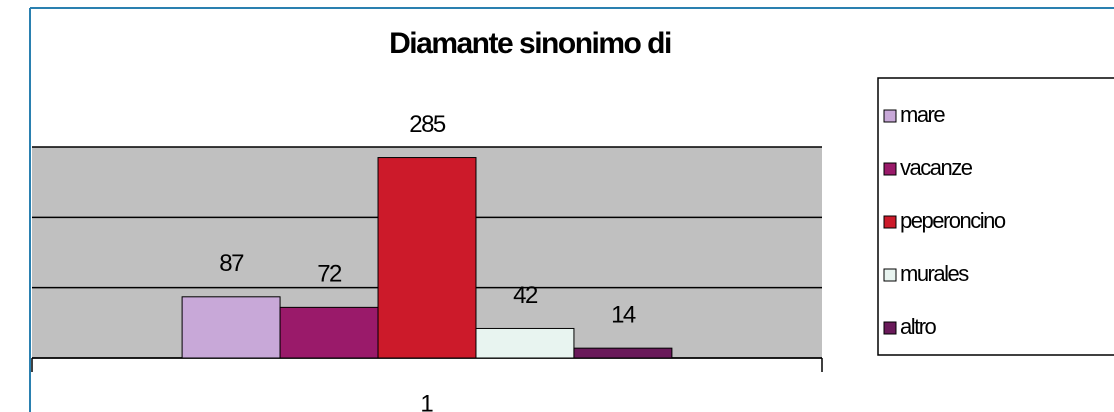 The height and width of the screenshot is (412, 1114). What do you see at coordinates (922, 114) in the screenshot?
I see `legend-label: mare` at bounding box center [922, 114].